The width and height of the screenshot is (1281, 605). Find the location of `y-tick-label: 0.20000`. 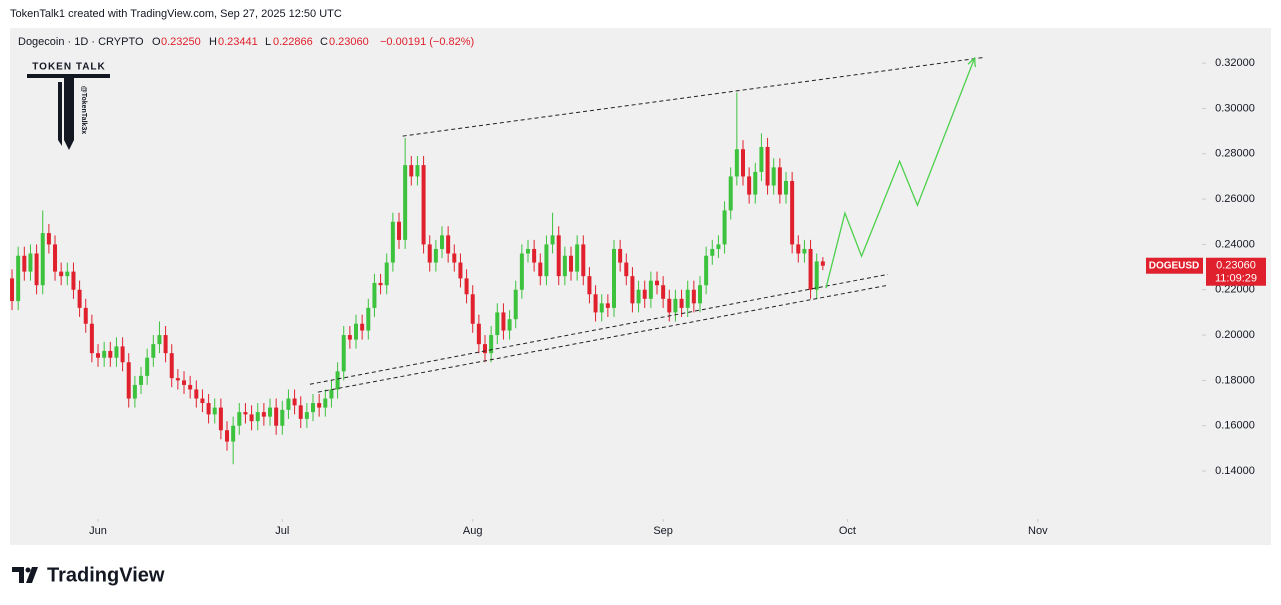

y-tick-label: 0.20000 is located at coordinates (1235, 335).